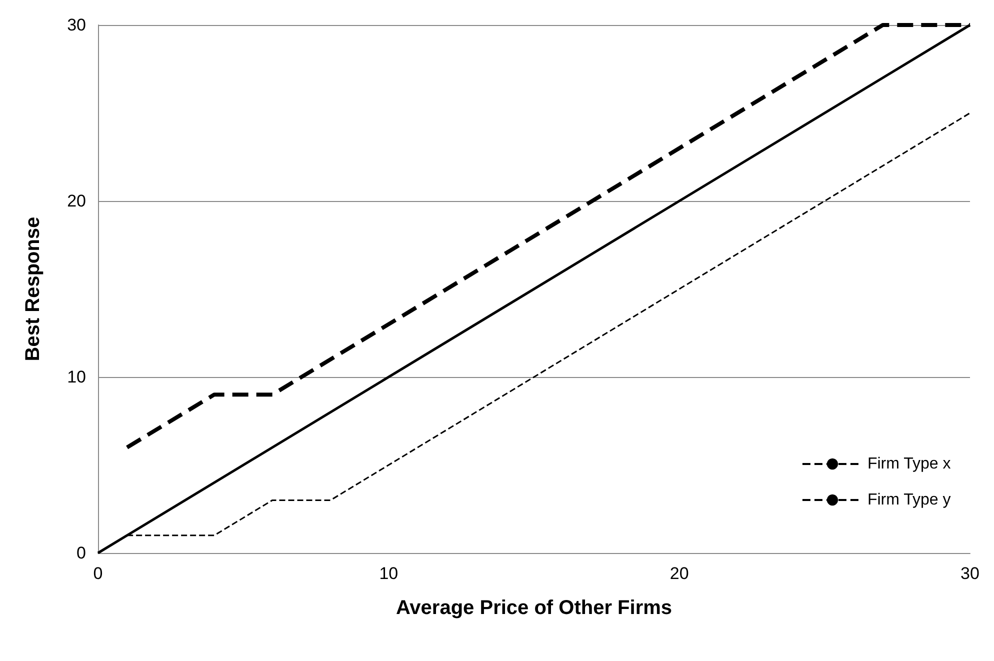  What do you see at coordinates (388, 573) in the screenshot?
I see `x-tick-label: 10` at bounding box center [388, 573].